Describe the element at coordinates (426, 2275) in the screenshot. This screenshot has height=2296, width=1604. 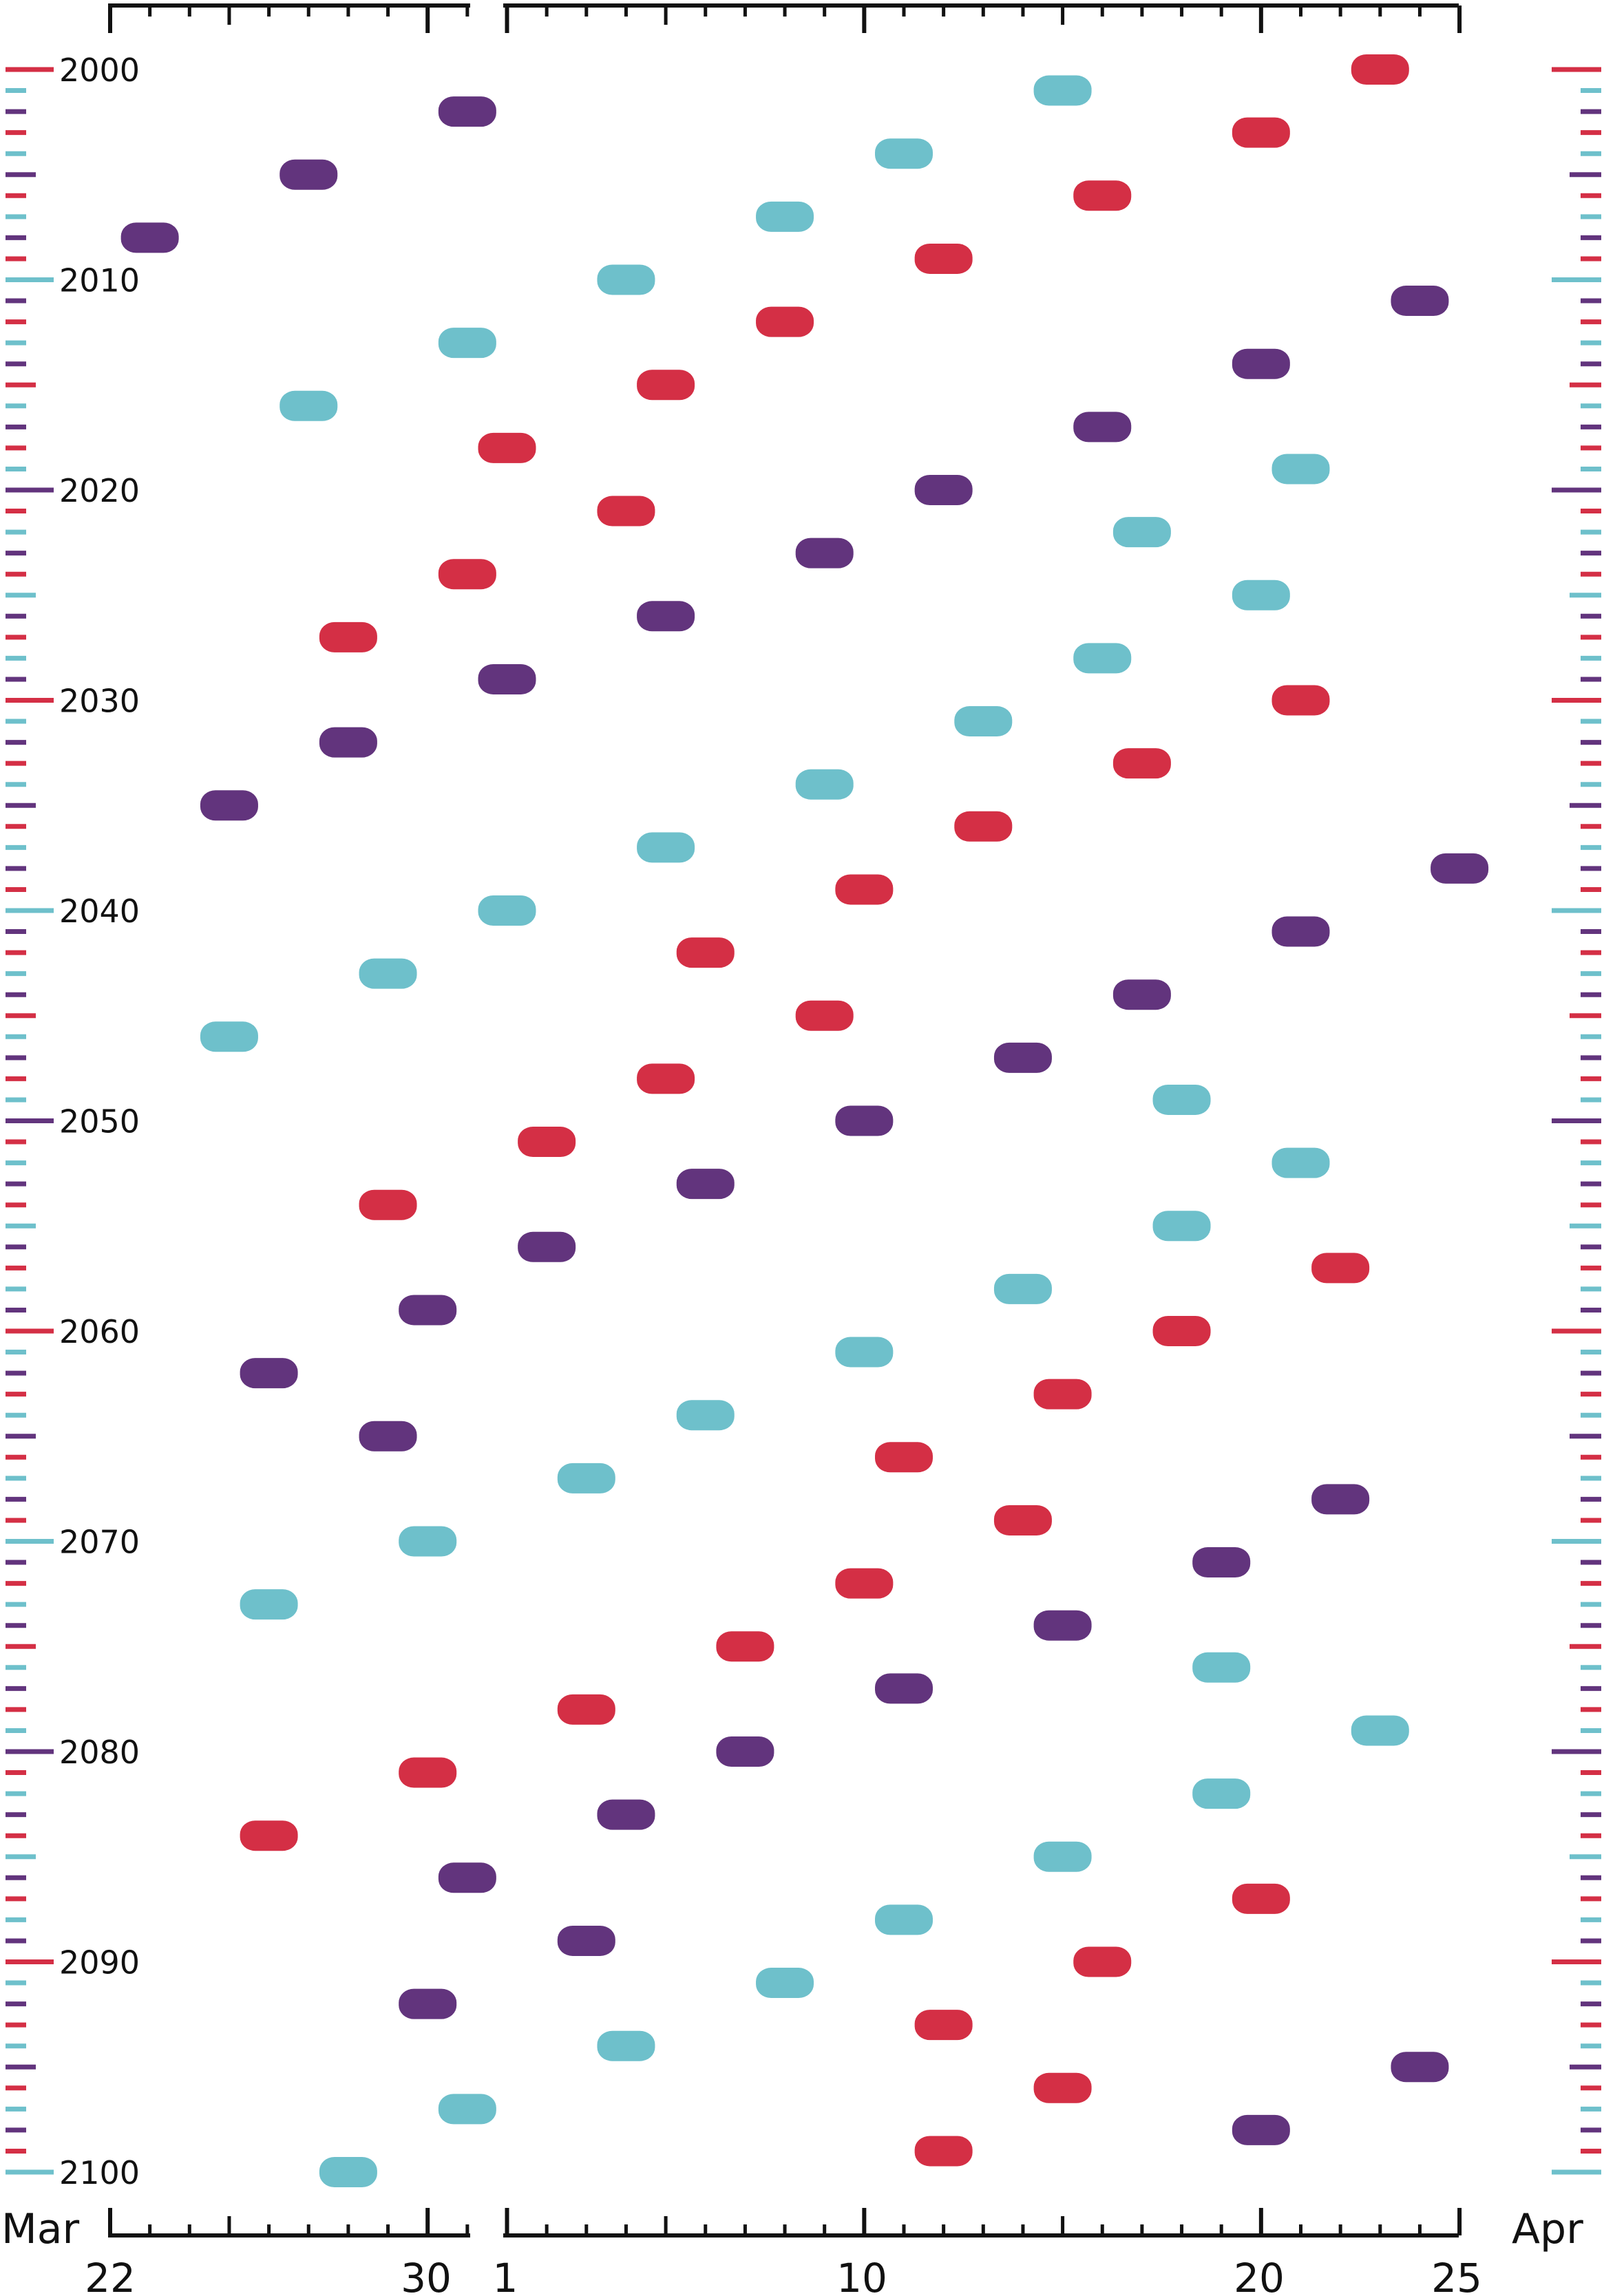
I see `x-tick-label: 30` at that location.